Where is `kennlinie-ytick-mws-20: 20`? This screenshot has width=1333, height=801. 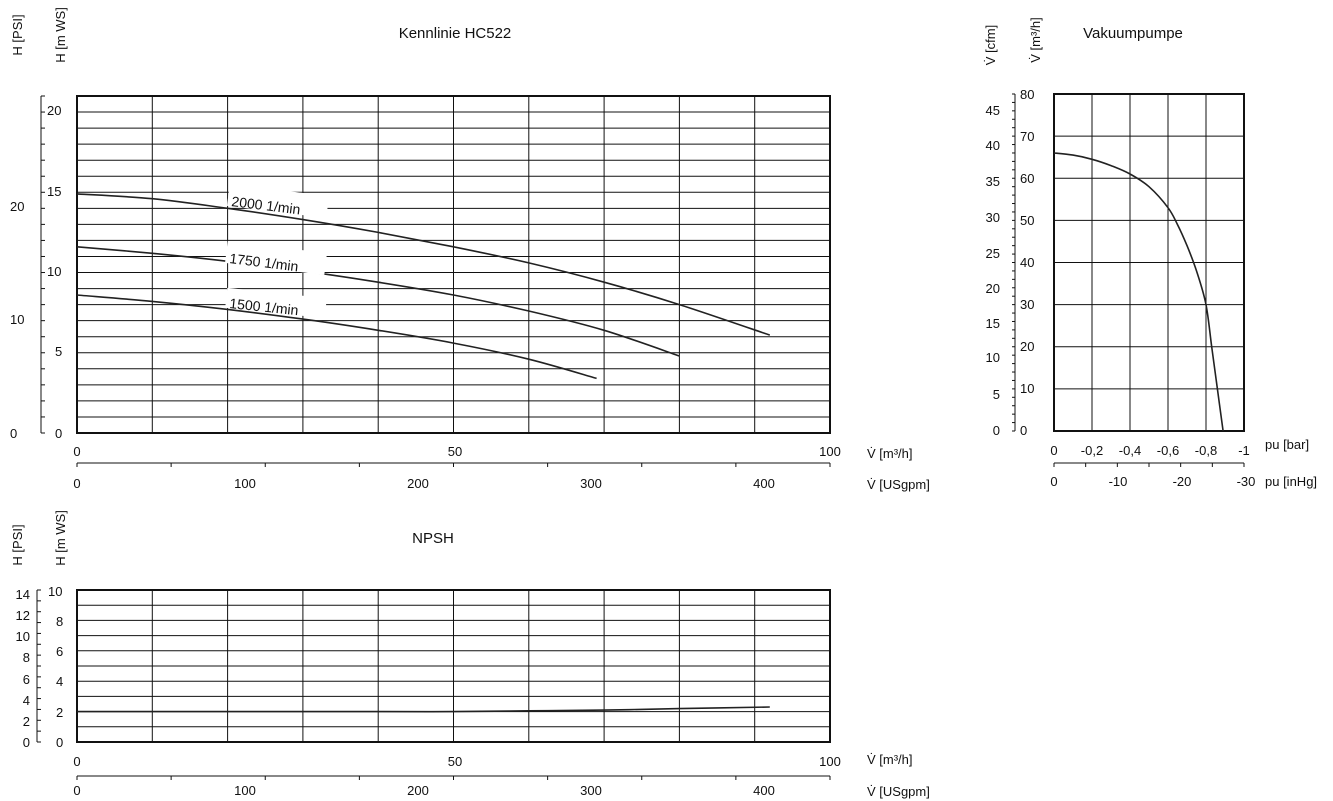
kennlinie-ytick-mws-20: 20 is located at coordinates (54, 110).